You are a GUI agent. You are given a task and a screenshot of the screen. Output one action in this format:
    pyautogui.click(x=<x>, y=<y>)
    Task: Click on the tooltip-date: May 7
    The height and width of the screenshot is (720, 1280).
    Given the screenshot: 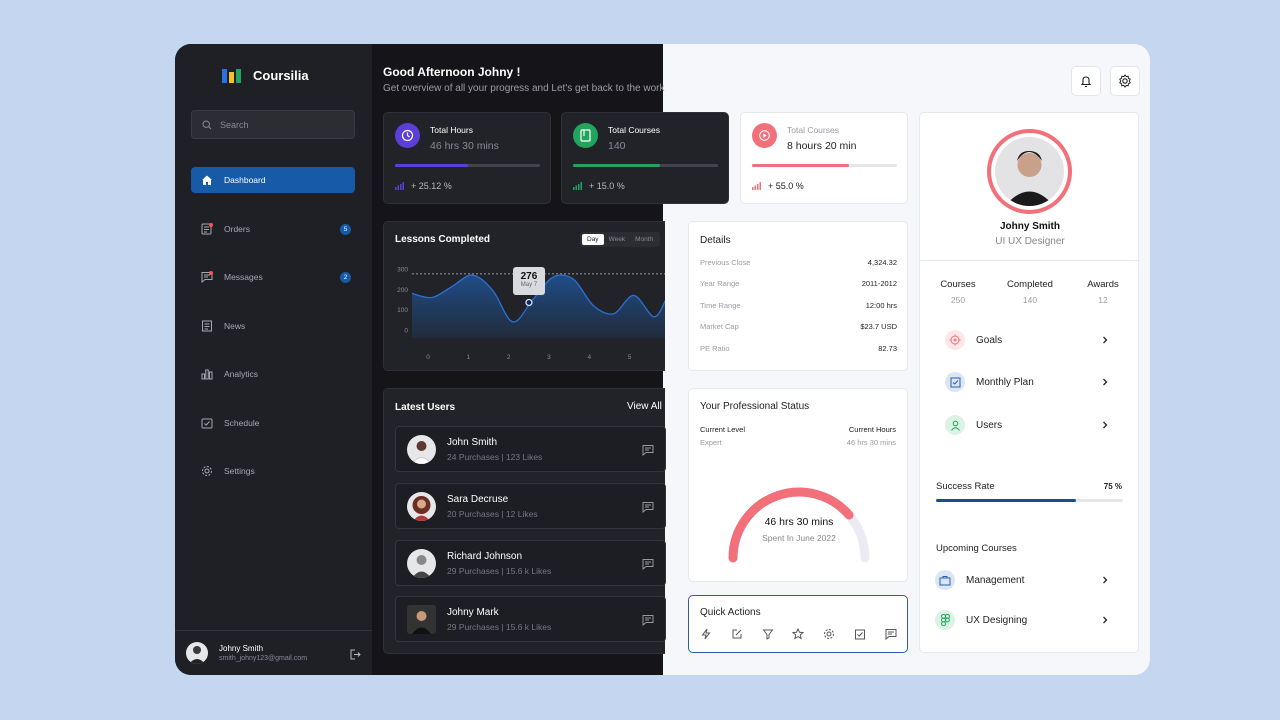 What is the action you would take?
    pyautogui.click(x=529, y=284)
    